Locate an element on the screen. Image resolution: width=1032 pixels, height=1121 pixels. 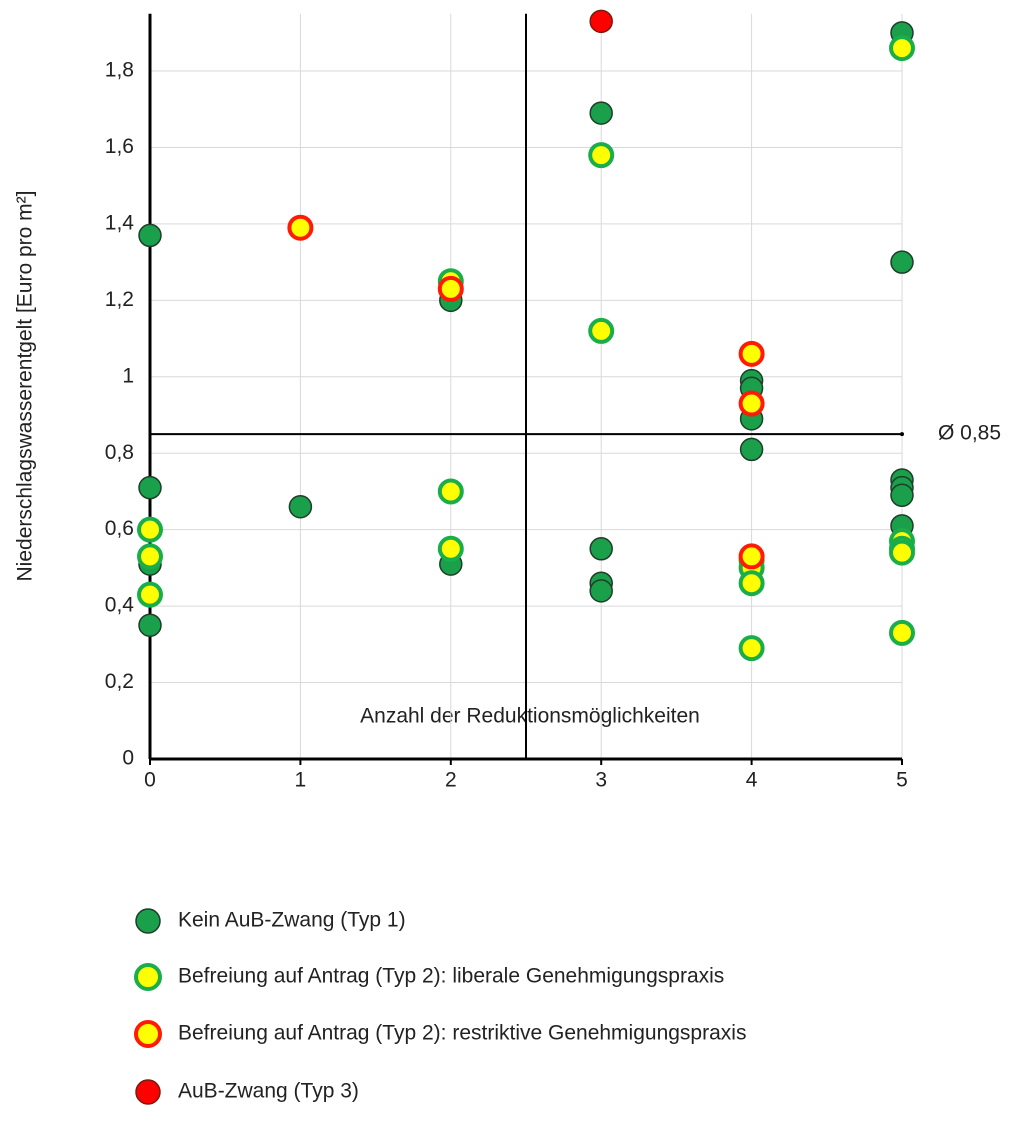
y-tick-label: 1 is located at coordinates (128, 375).